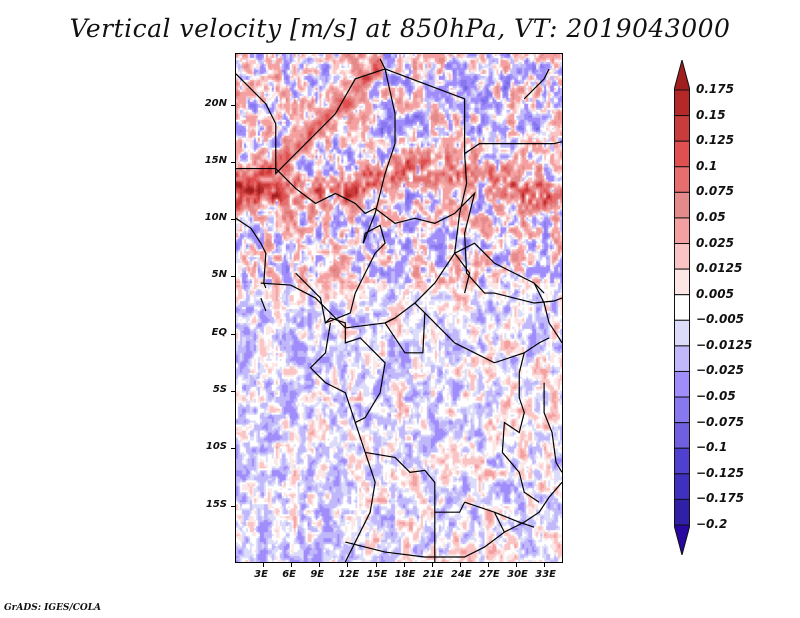  Describe the element at coordinates (682, 75) in the screenshot. I see `colorbar-extend-max` at that location.